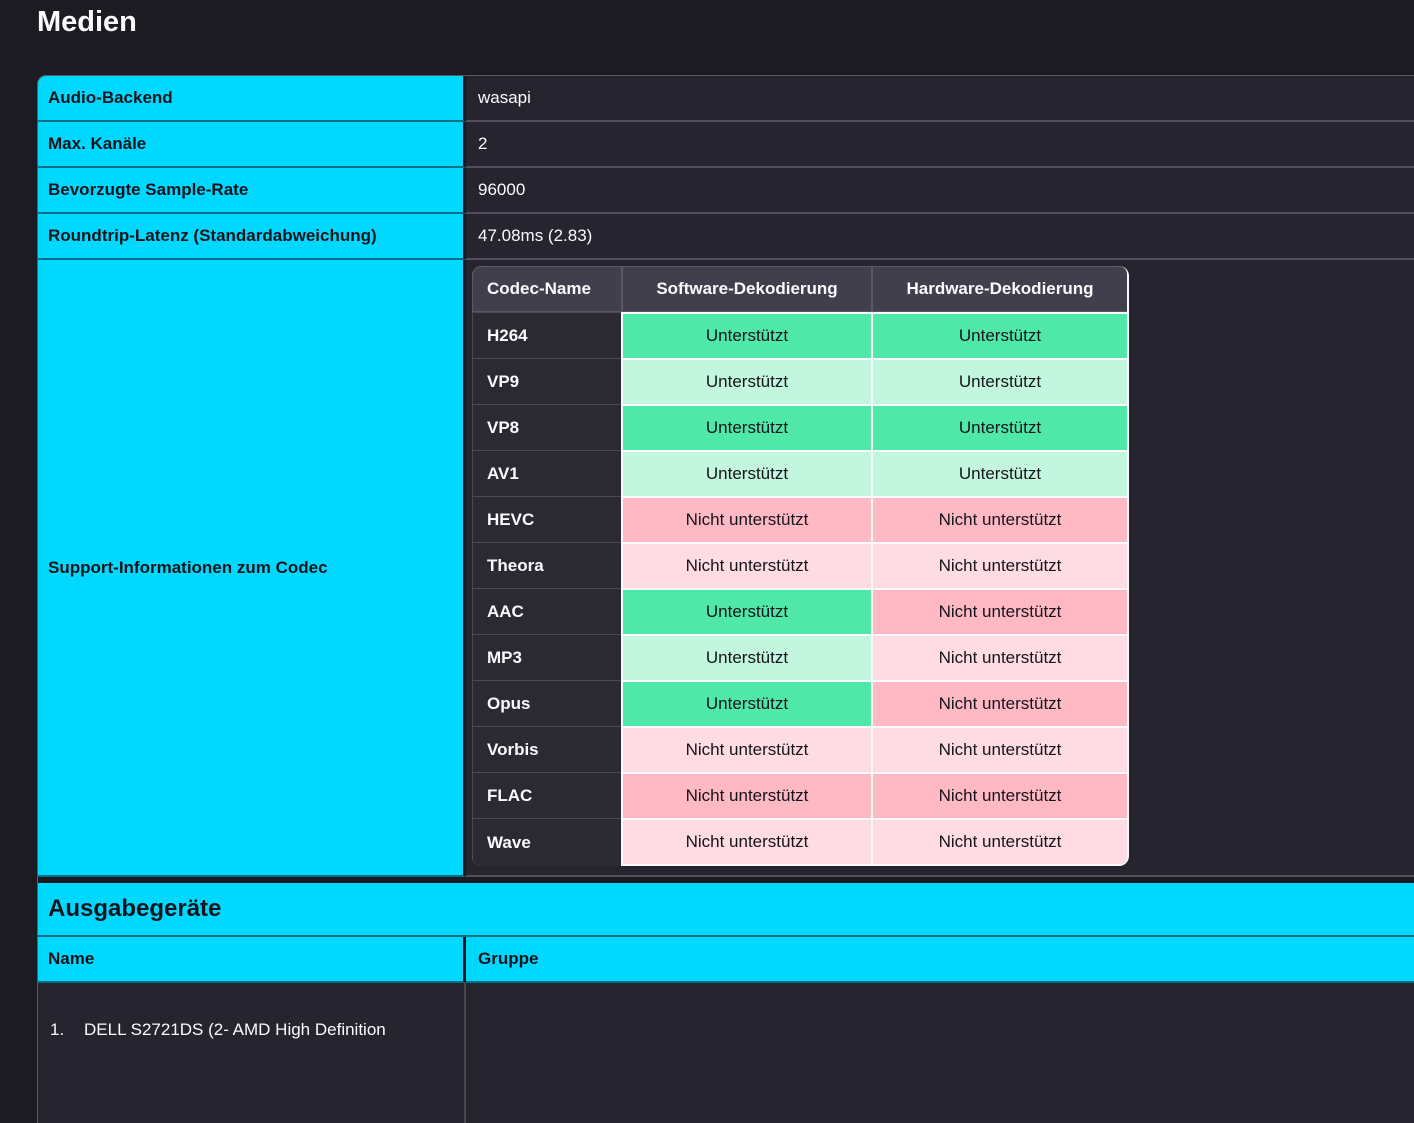 Image resolution: width=1414 pixels, height=1123 pixels. What do you see at coordinates (726, 910) in the screenshot?
I see `output-devices-section-header: Ausgabegeräte` at bounding box center [726, 910].